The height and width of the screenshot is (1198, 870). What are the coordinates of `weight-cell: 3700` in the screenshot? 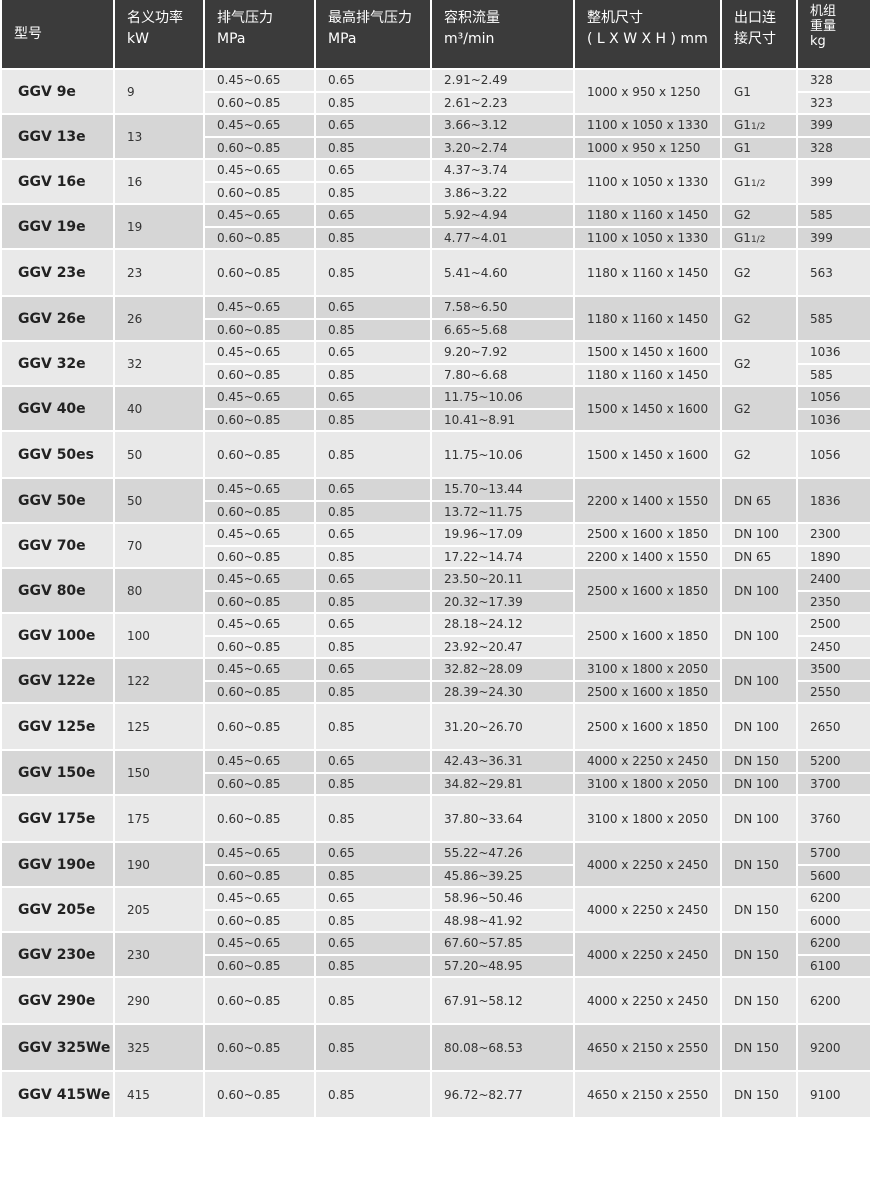 It's located at (833, 783).